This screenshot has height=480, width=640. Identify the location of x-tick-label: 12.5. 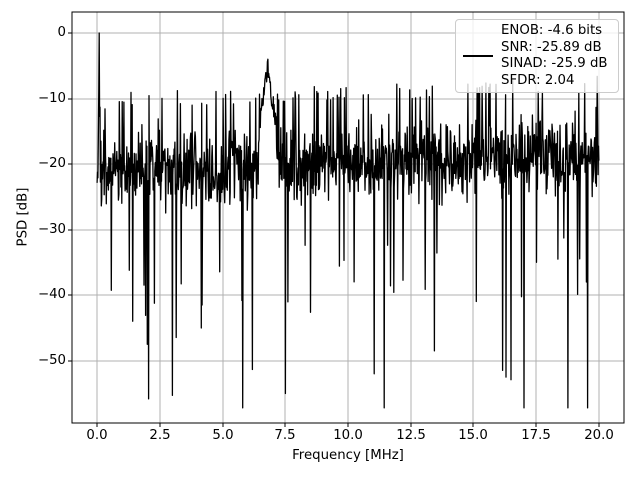
(411, 435).